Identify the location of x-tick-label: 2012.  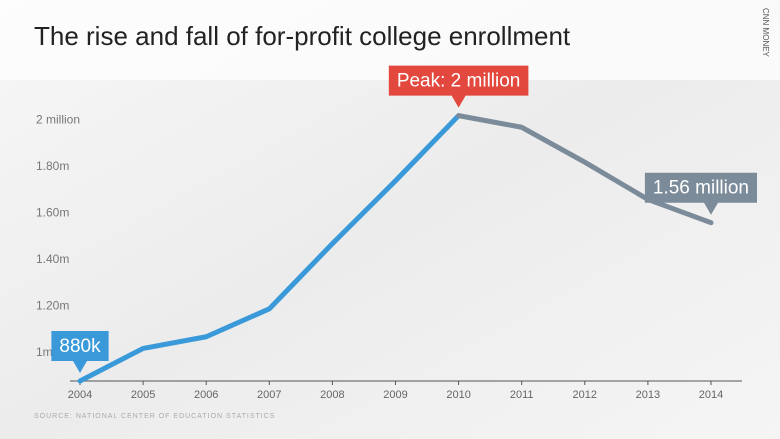
(585, 395).